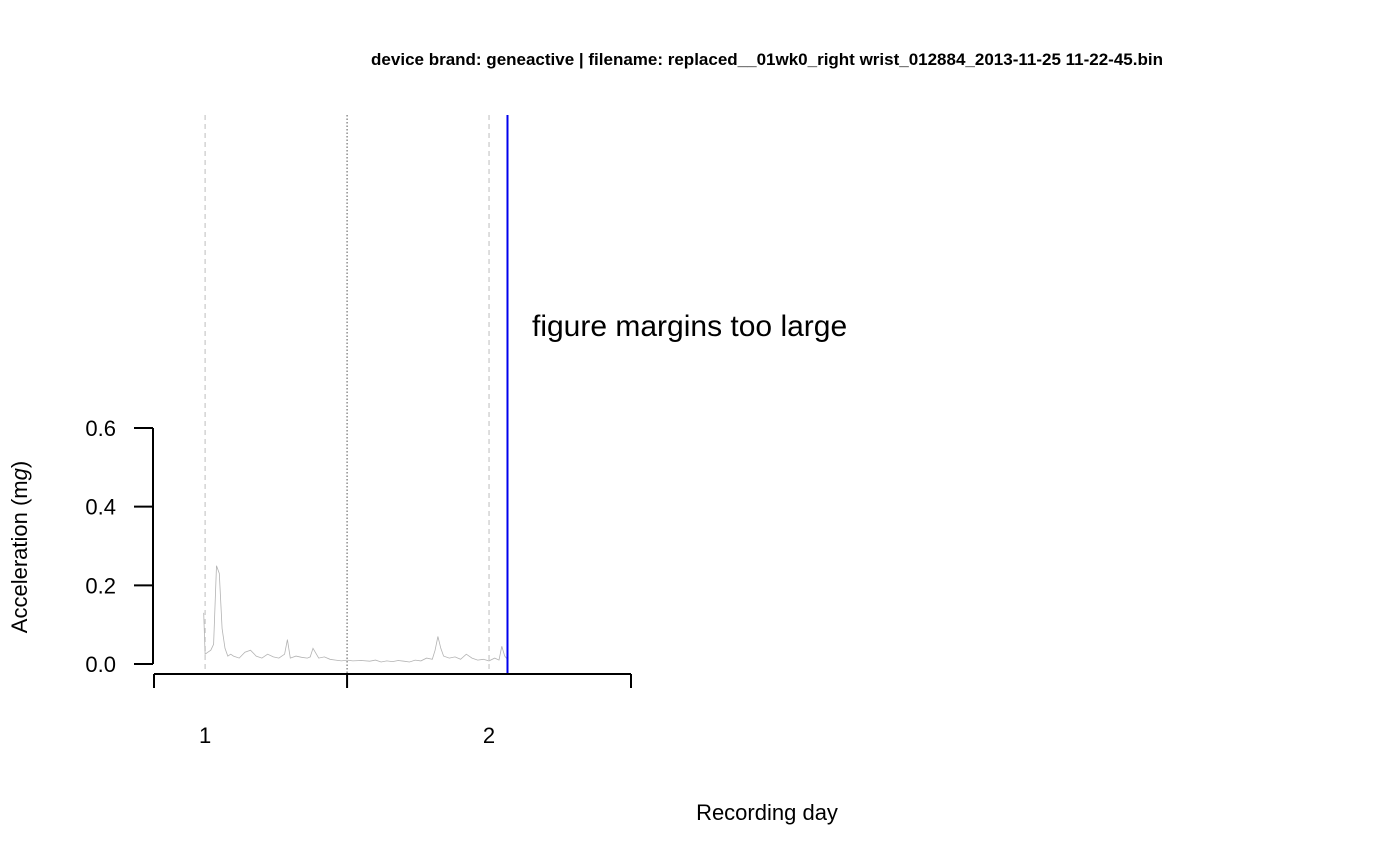 This screenshot has width=1400, height=866. What do you see at coordinates (100, 428) in the screenshot?
I see `y-tick-label: 0.6` at bounding box center [100, 428].